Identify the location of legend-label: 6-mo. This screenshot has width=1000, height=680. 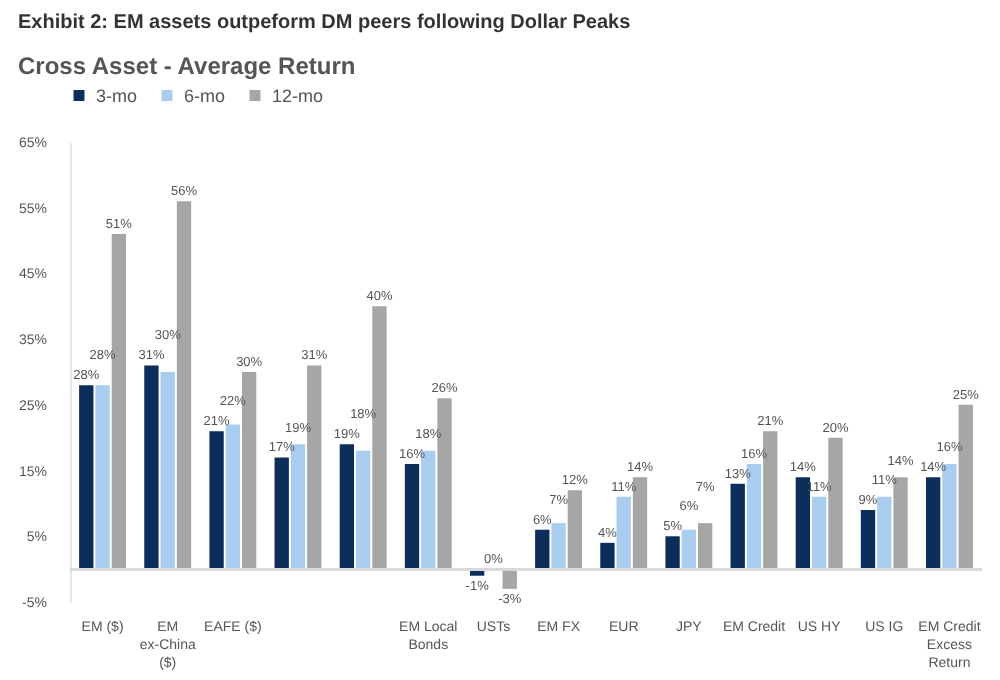
(205, 95).